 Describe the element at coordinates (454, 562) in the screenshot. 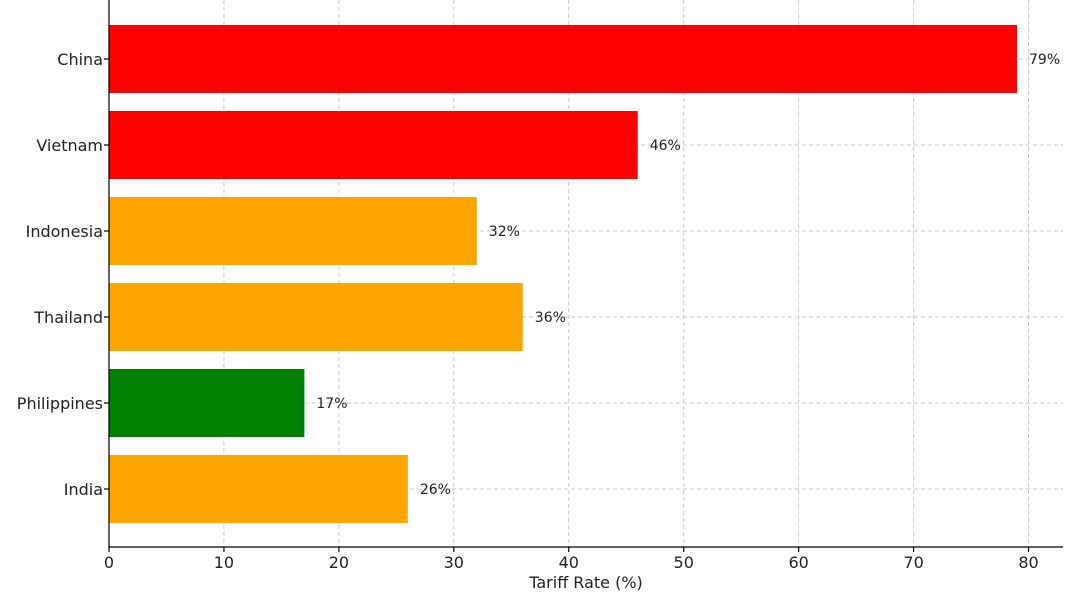

I see `x-tick-label: 30` at that location.